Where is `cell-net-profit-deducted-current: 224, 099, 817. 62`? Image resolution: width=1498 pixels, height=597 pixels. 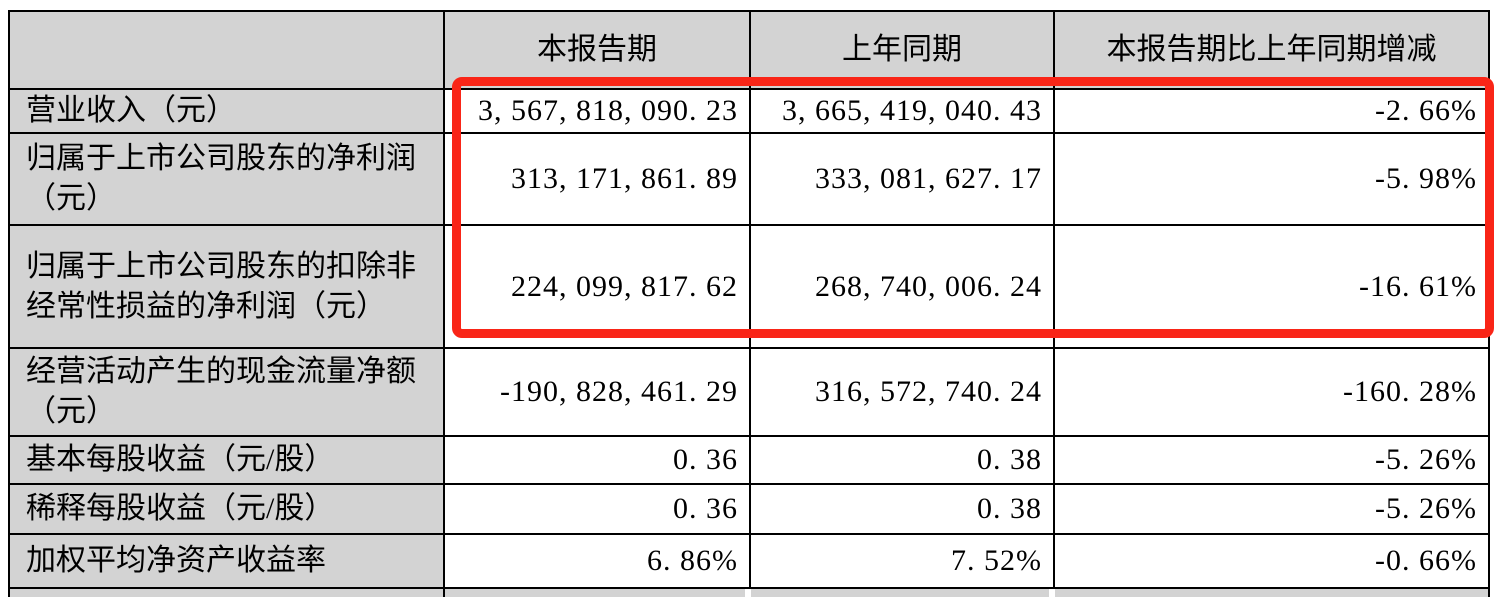
cell-net-profit-deducted-current: 224, 099, 817. 62 is located at coordinates (598, 287).